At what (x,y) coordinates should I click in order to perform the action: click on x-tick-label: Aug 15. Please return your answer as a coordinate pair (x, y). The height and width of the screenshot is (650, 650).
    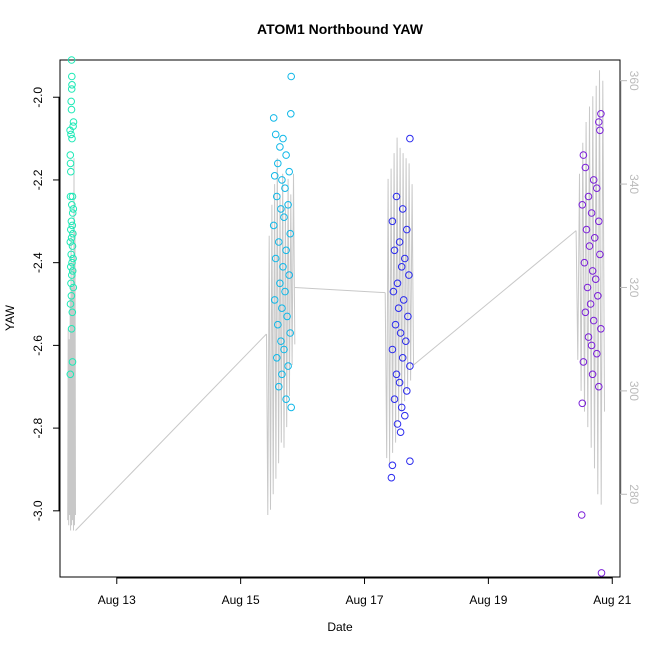
    Looking at the image, I should click on (241, 600).